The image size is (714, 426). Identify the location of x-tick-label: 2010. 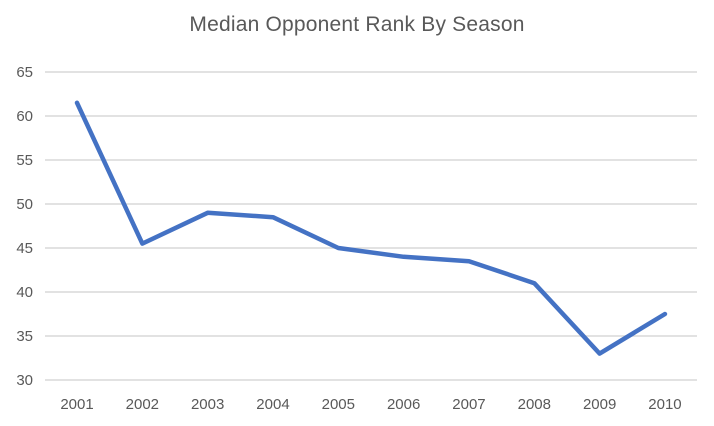
(664, 404).